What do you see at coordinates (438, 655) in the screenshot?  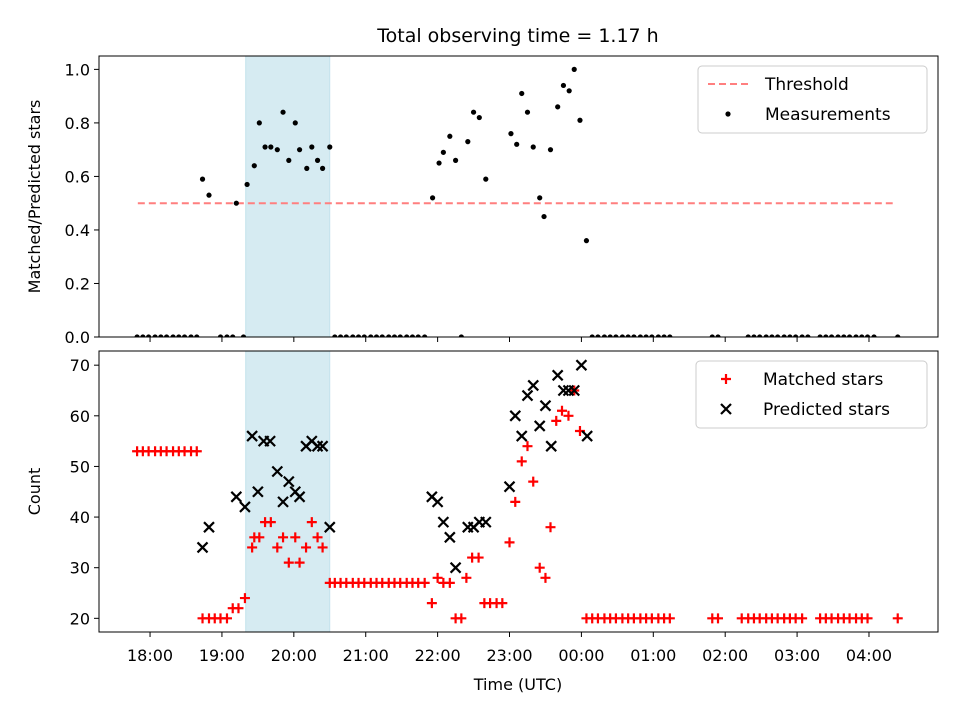 I see `x-tick-label: 22:00` at bounding box center [438, 655].